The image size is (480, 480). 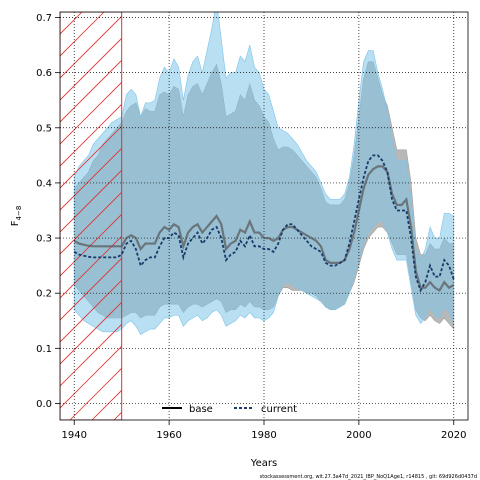 I want to click on hatch-lines, so click(x=91, y=216).